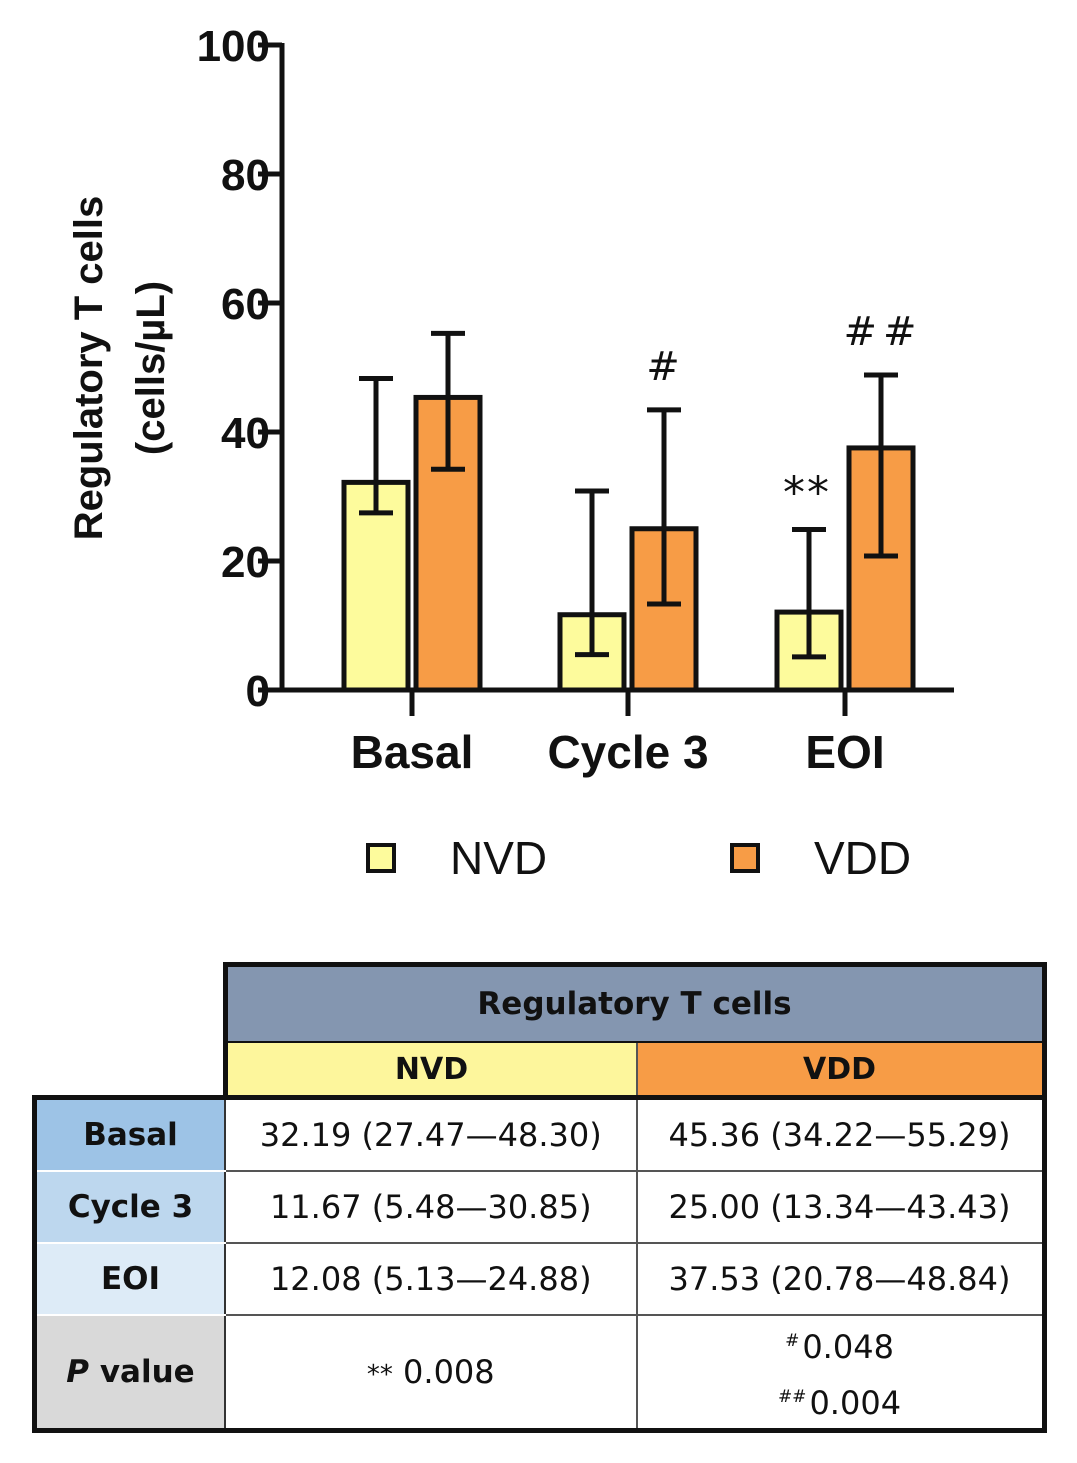 Image resolution: width=1077 pixels, height=1463 pixels. I want to click on x-tick-label: EOI, so click(844, 752).